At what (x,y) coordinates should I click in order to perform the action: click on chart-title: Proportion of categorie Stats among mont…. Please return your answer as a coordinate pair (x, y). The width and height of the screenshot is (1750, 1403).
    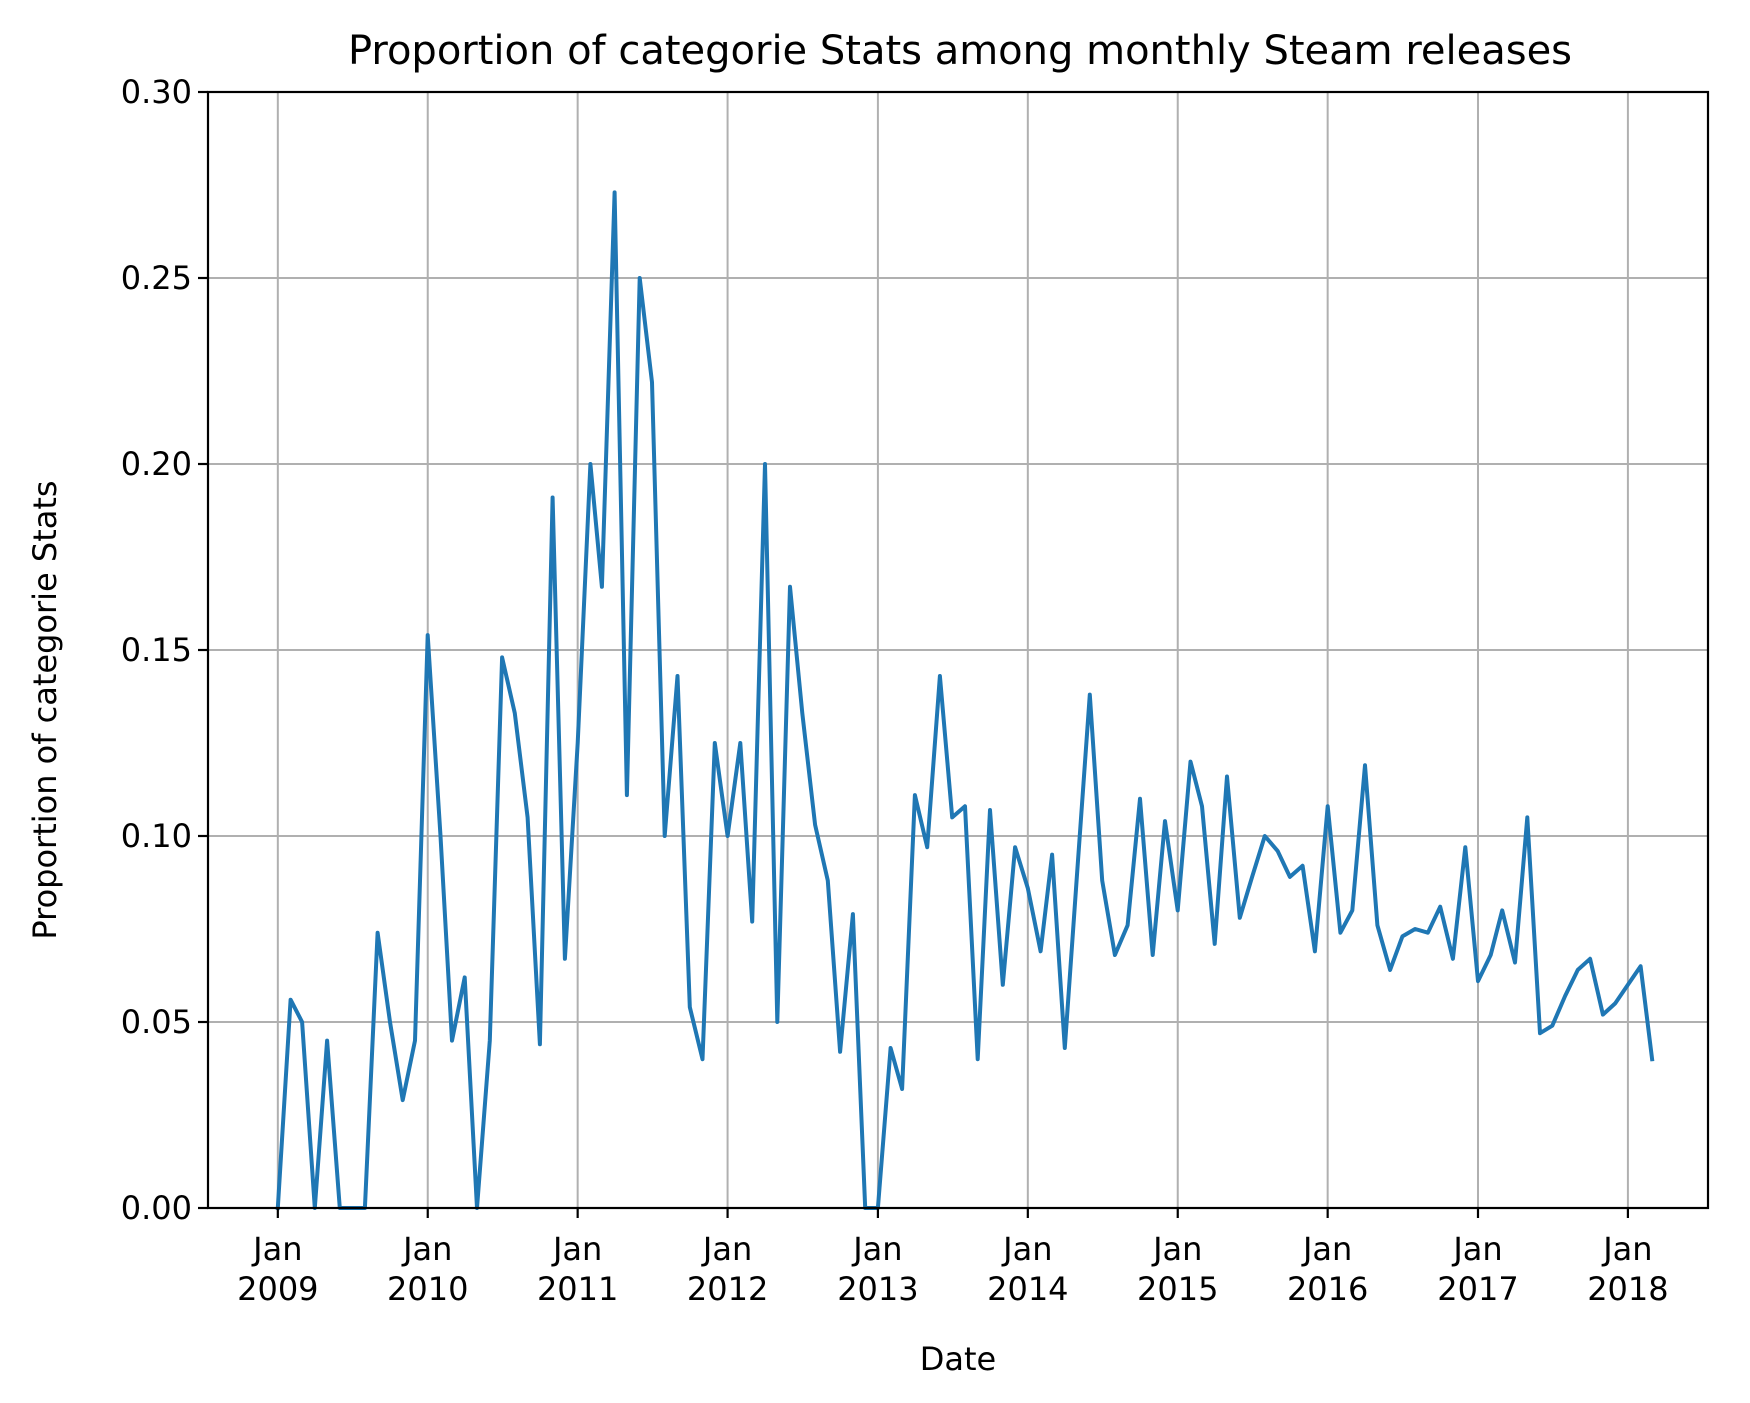
    Looking at the image, I should click on (960, 51).